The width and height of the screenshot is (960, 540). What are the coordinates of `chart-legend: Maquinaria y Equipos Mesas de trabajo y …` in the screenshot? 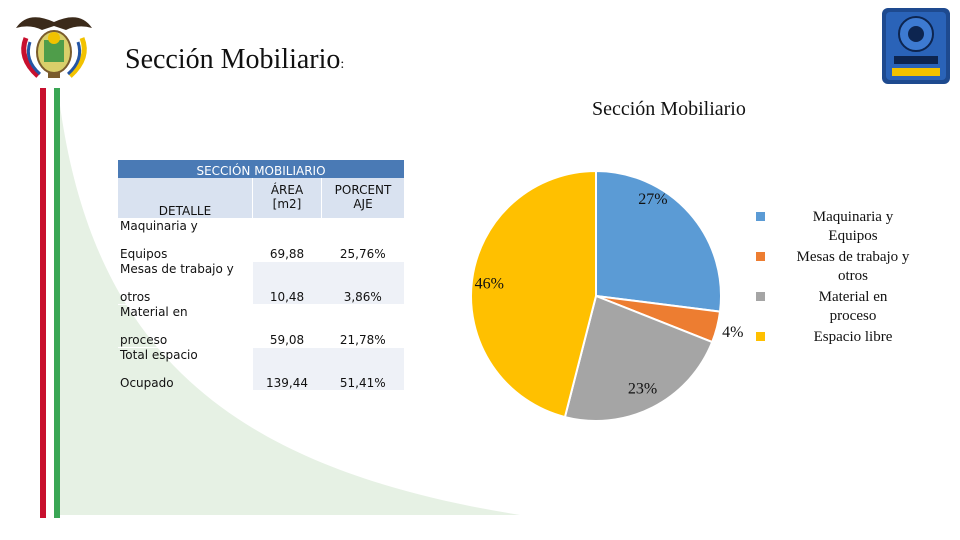 It's located at (845, 278).